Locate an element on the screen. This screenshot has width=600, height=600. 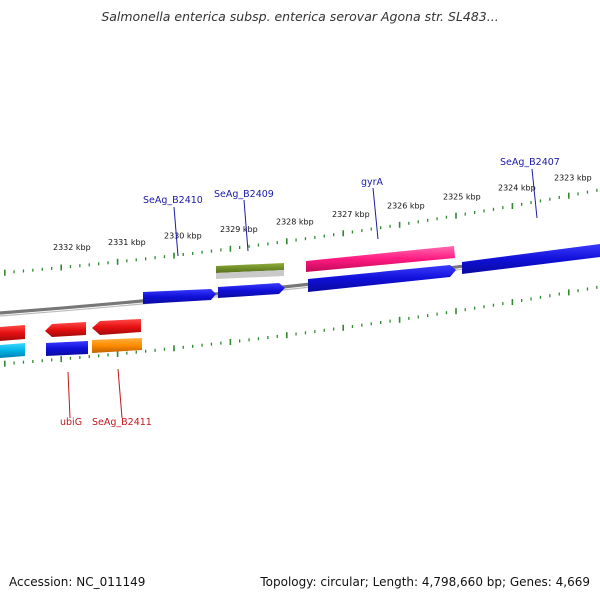
reverse-strand-genes is located at coordinates (71, 338).